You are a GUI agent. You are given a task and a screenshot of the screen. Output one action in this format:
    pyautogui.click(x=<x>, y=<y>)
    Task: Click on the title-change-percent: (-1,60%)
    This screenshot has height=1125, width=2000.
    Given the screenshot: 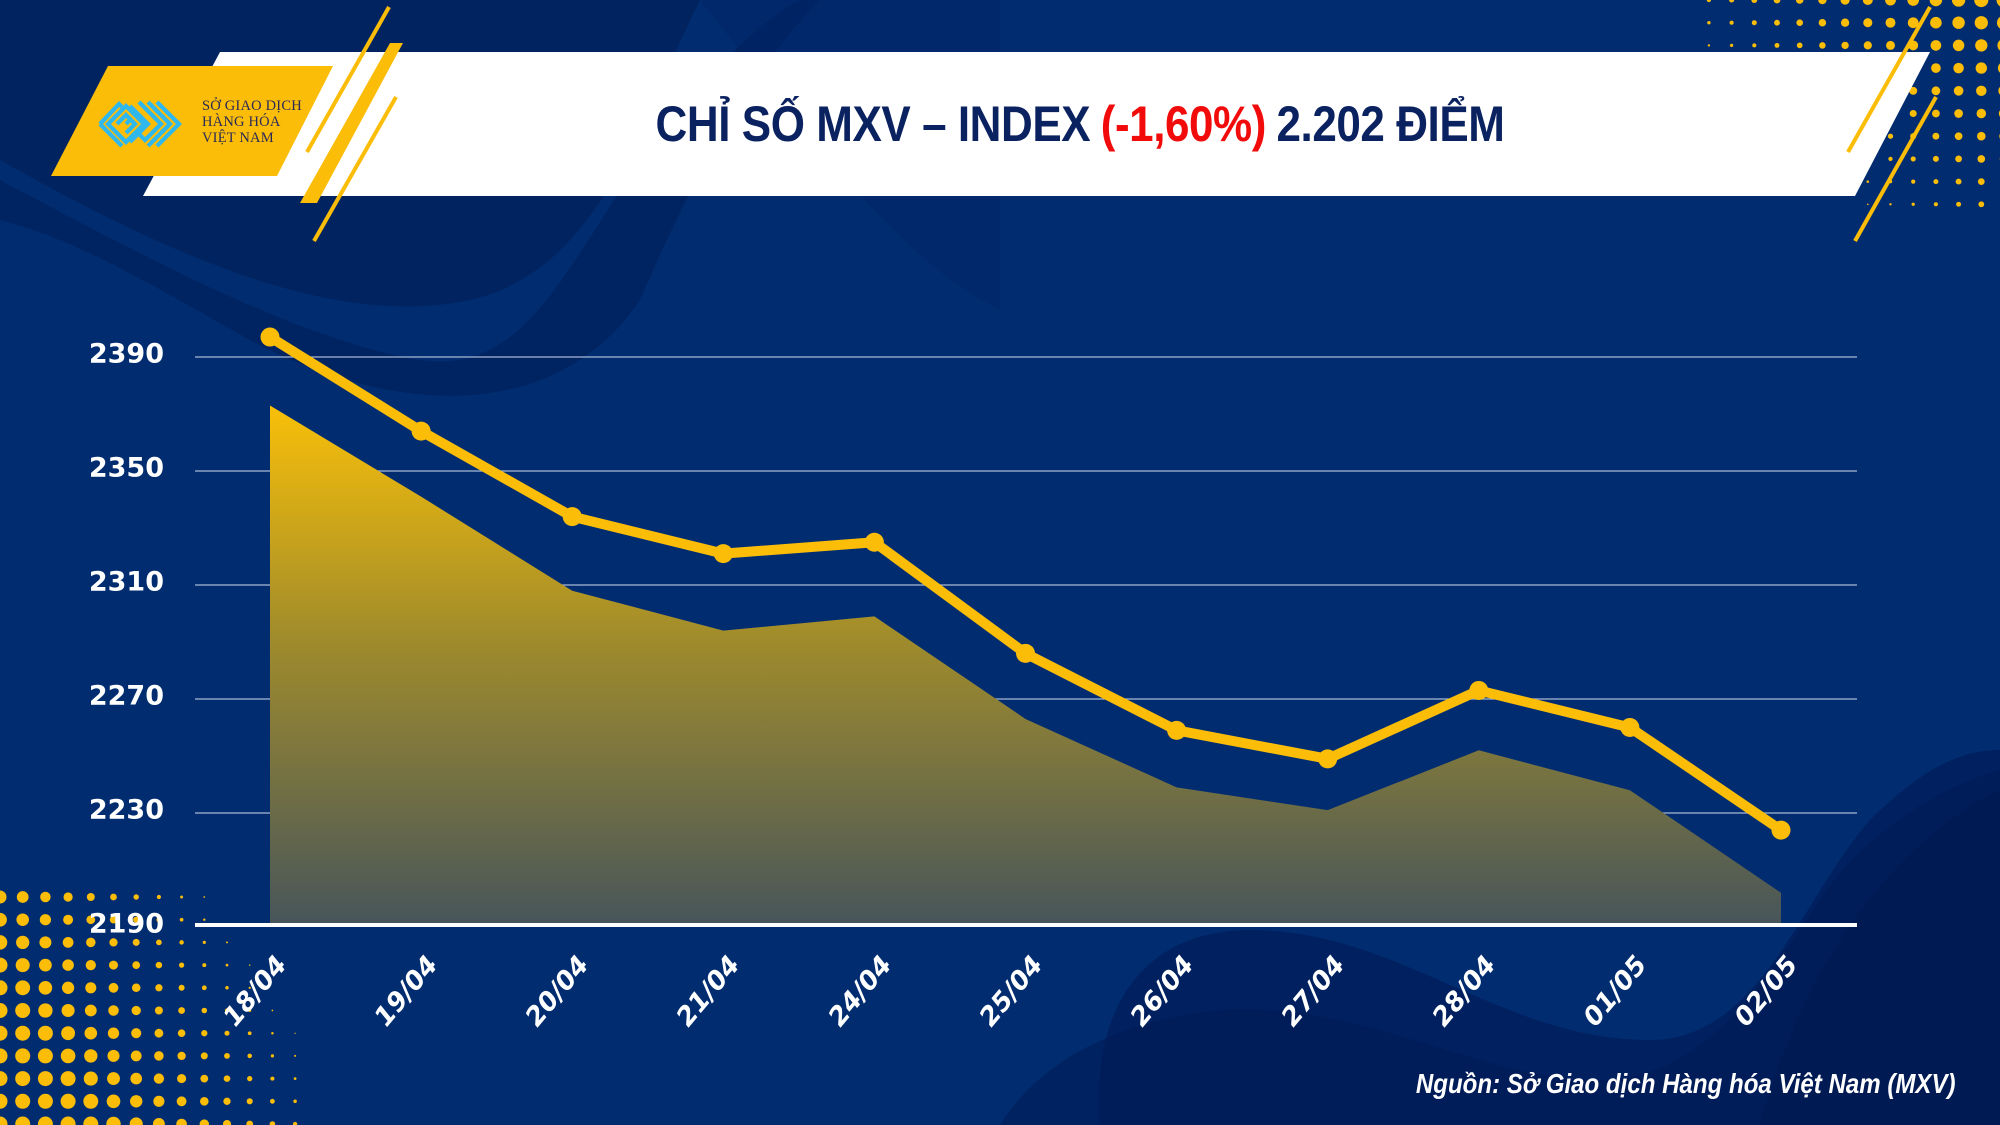 What is the action you would take?
    pyautogui.click(x=1183, y=124)
    